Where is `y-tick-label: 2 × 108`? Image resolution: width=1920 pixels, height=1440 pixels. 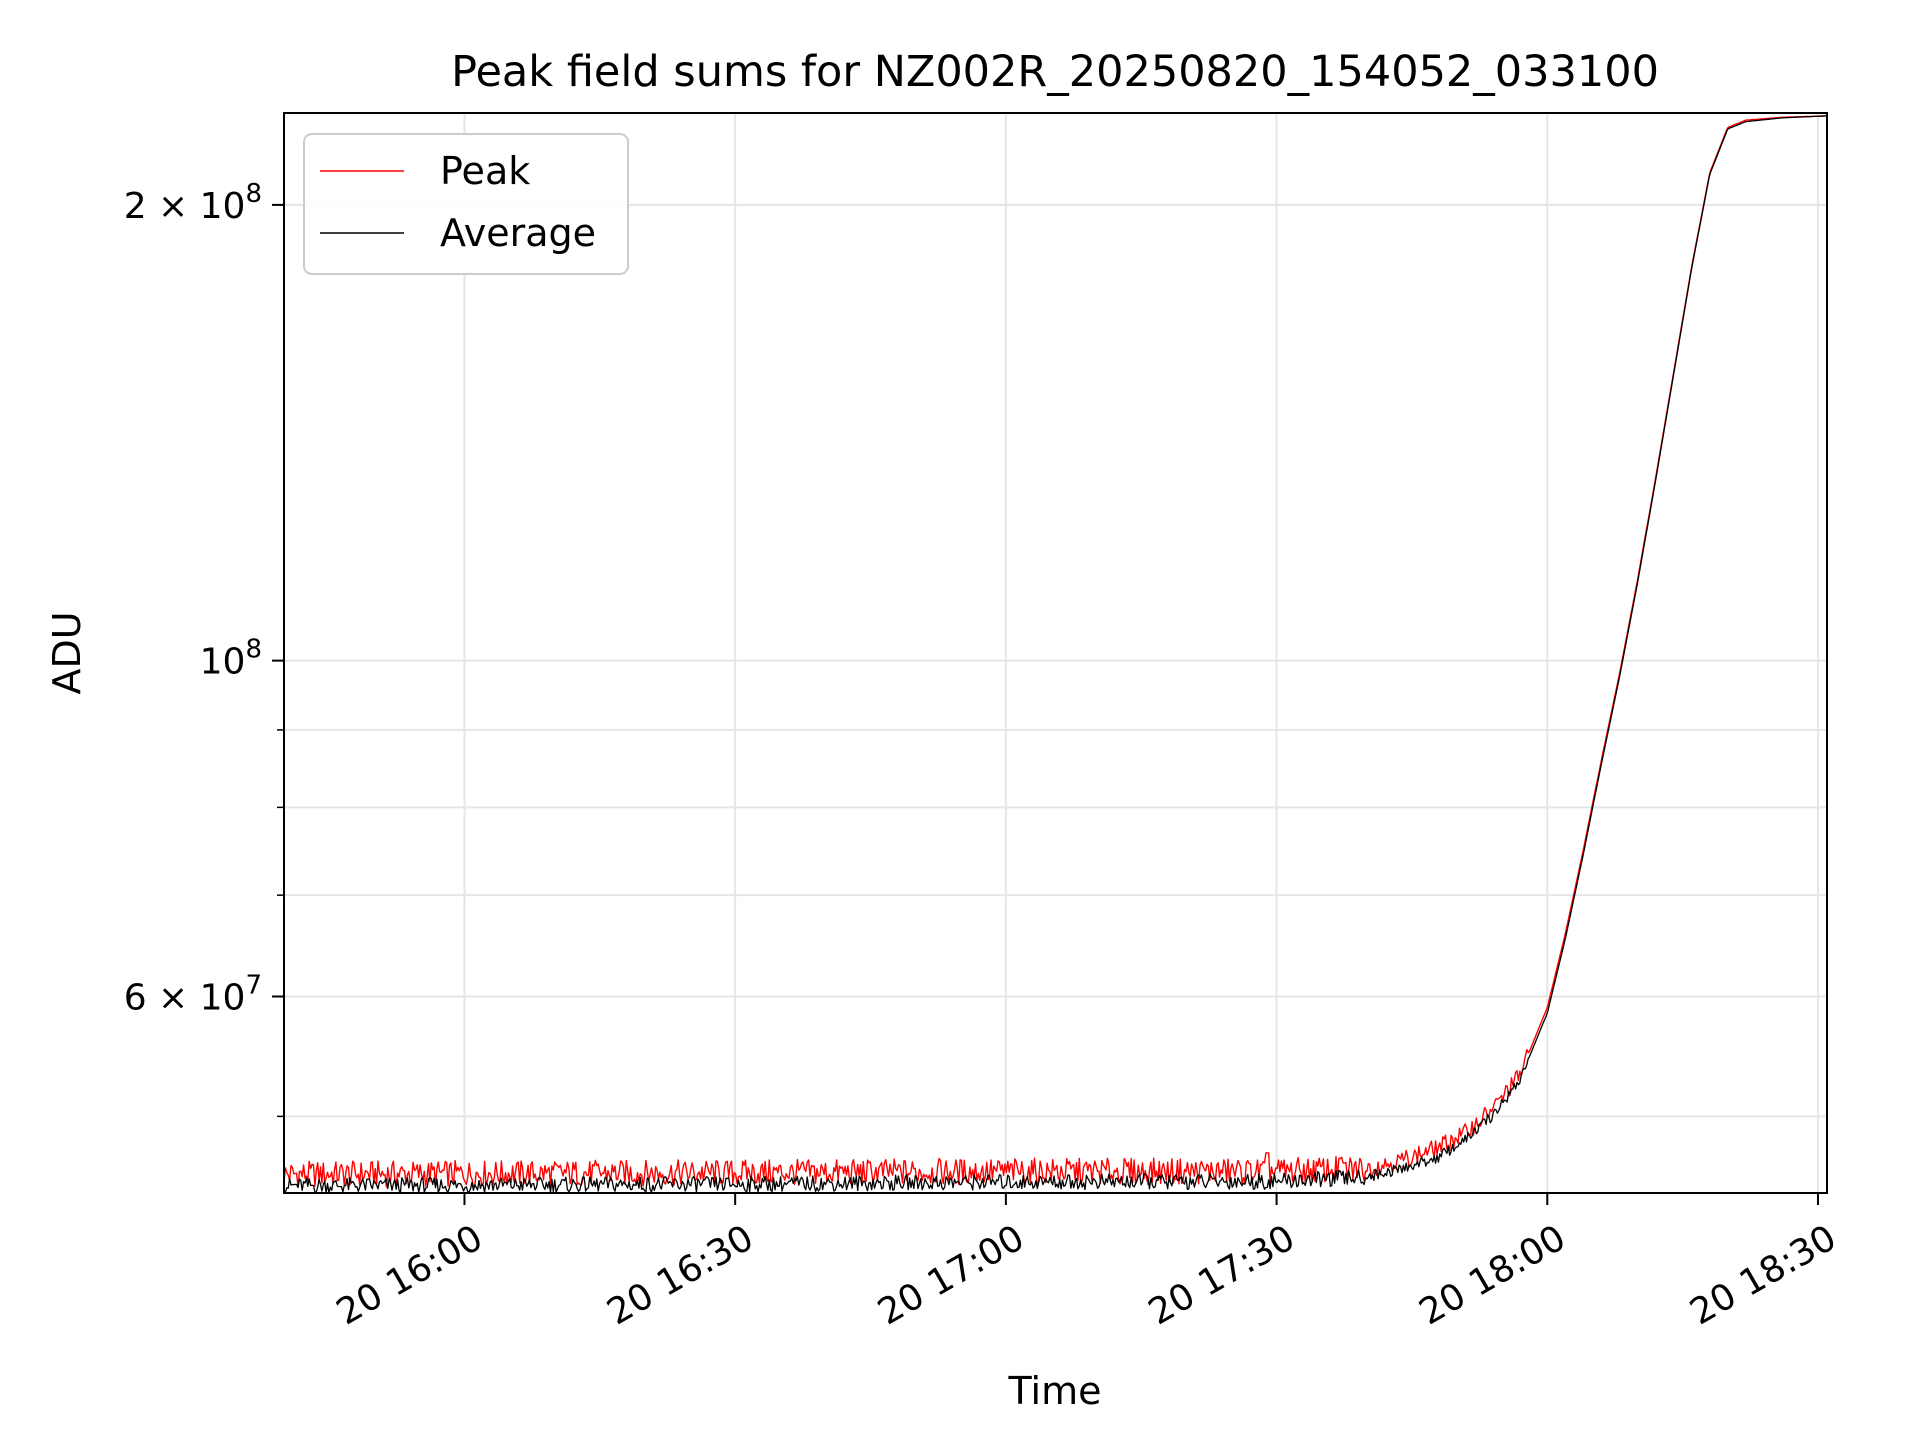 y-tick-label: 2 × 108 is located at coordinates (193, 203).